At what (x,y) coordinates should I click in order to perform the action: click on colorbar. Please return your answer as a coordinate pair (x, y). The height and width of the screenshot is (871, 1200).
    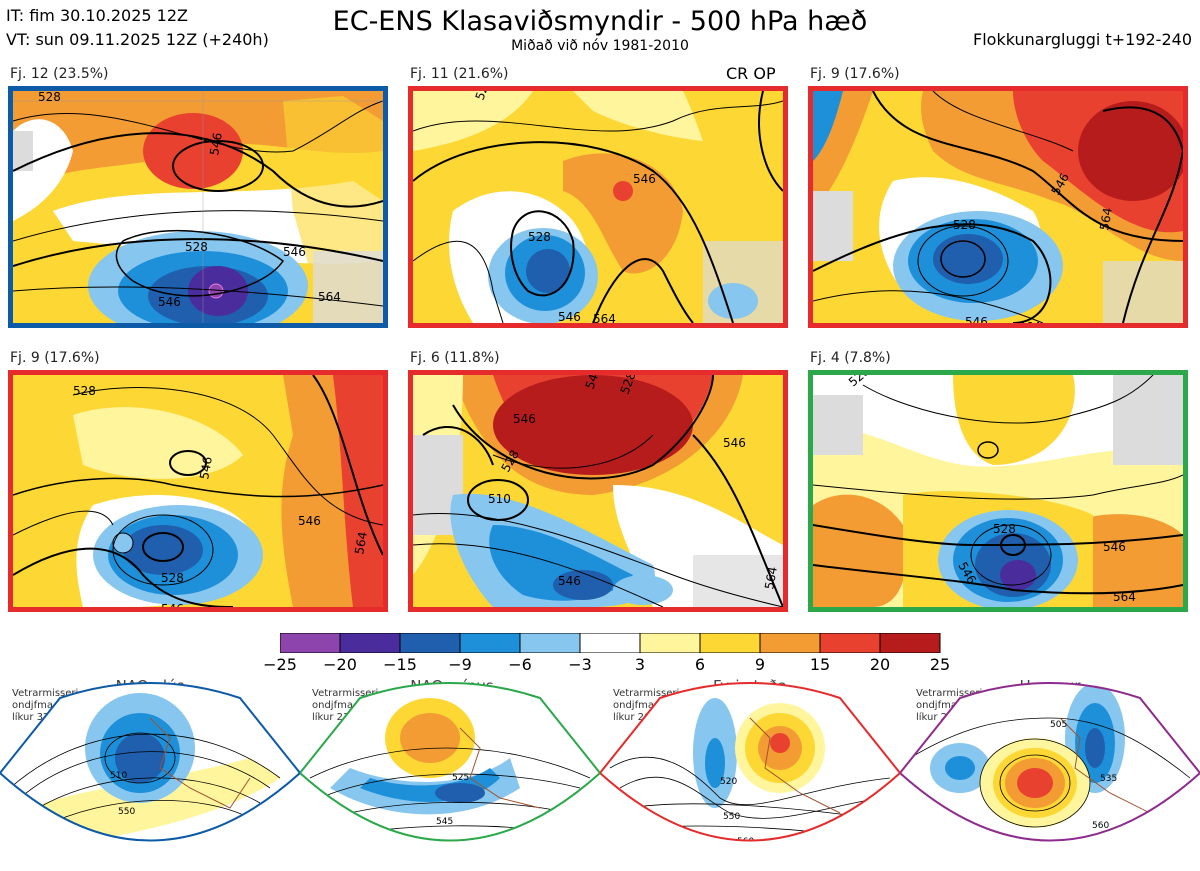
    Looking at the image, I should click on (611, 644).